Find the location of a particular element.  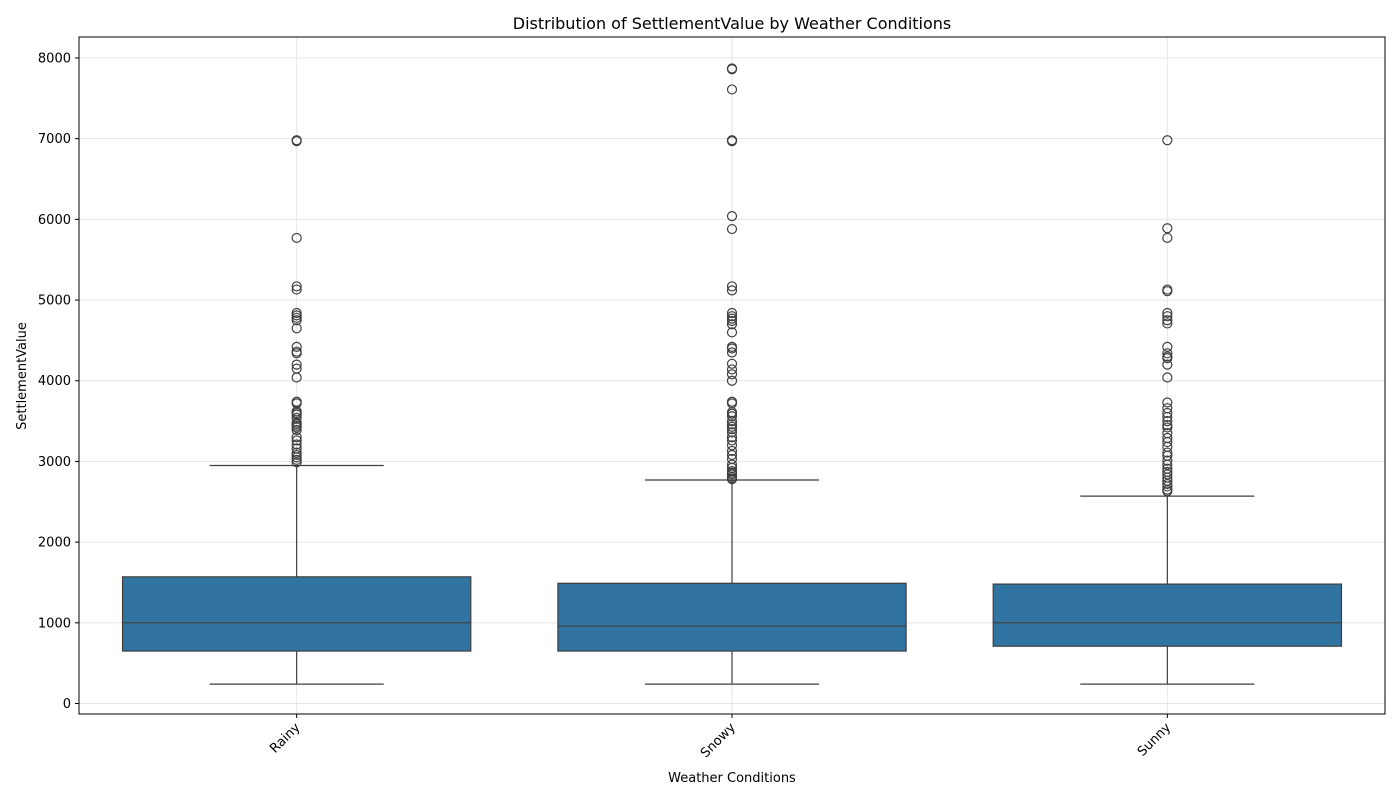

x-tick-label: Rainy is located at coordinates (285, 738).